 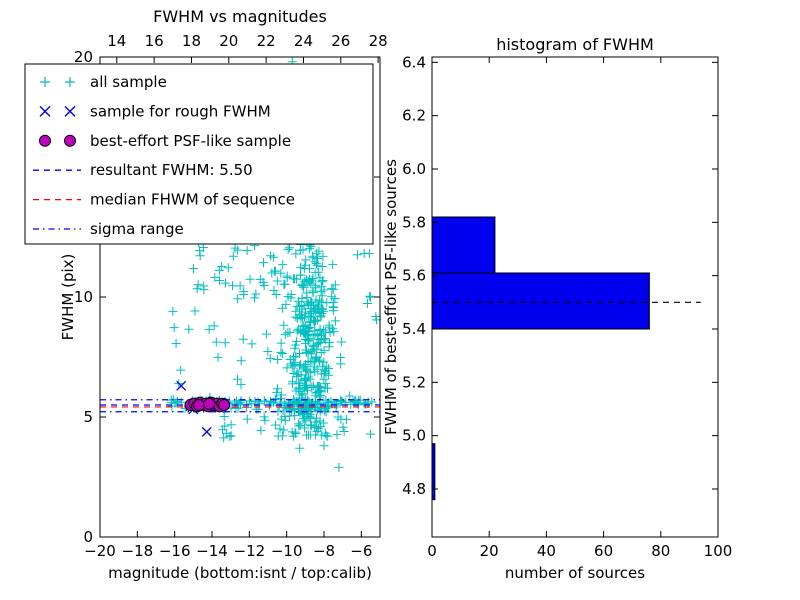 I want to click on scatter-highlight-points, so click(x=203, y=408).